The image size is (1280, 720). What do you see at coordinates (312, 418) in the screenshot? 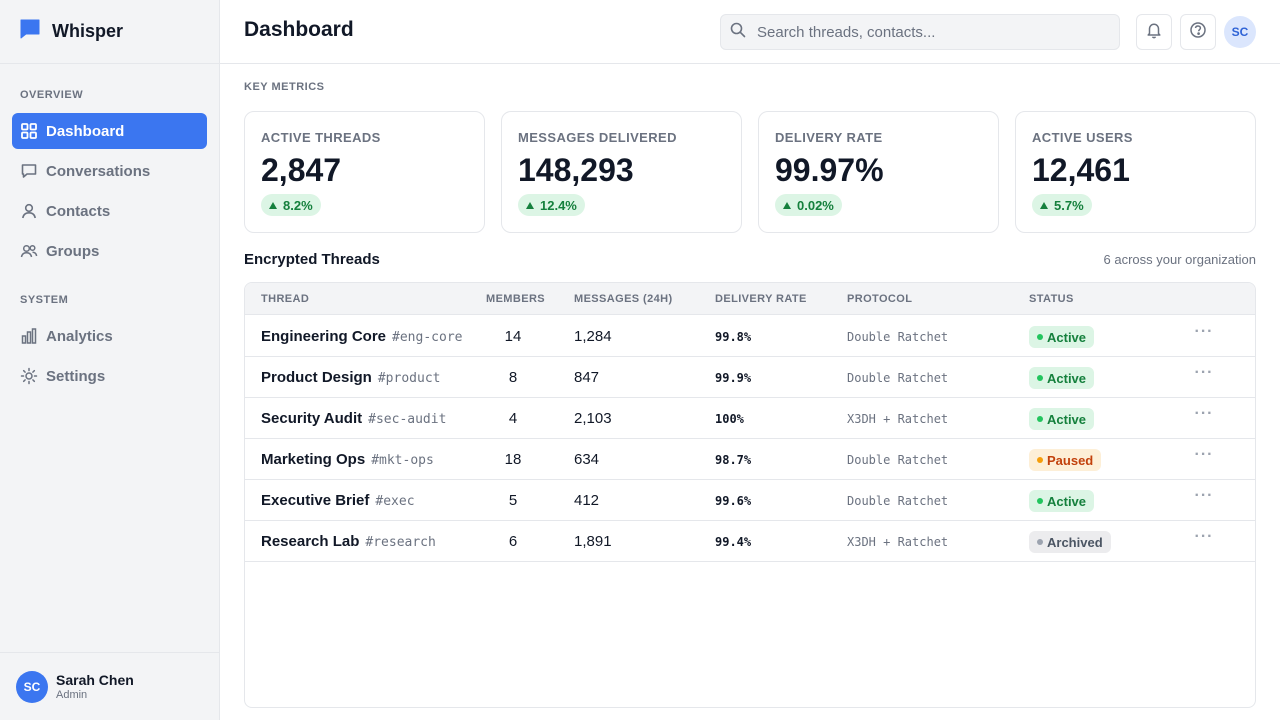
I see `thread-name-text: Security Audit` at bounding box center [312, 418].